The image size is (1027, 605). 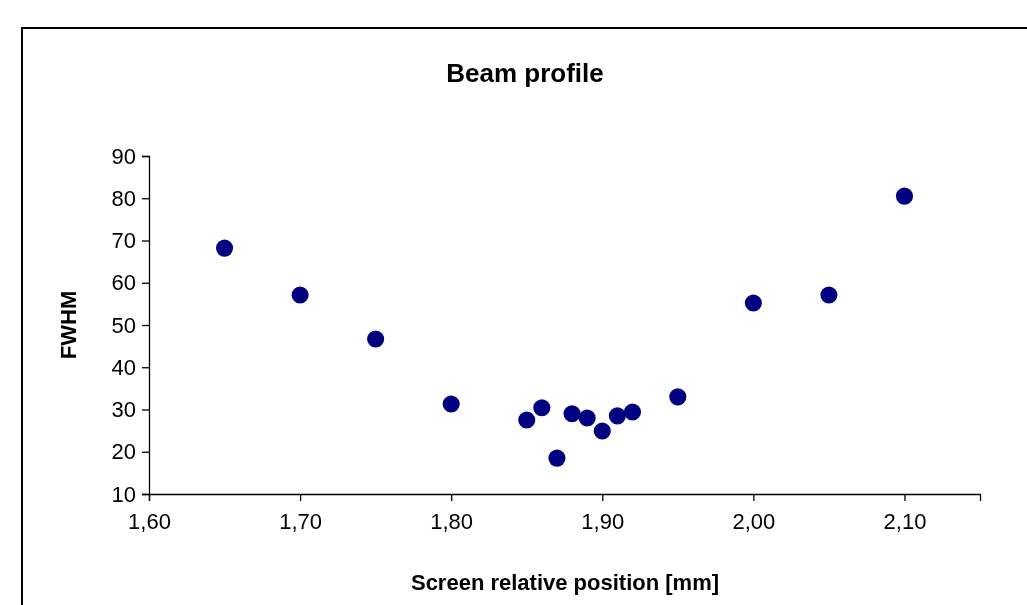 What do you see at coordinates (123, 367) in the screenshot?
I see `y-tick-label: 40` at bounding box center [123, 367].